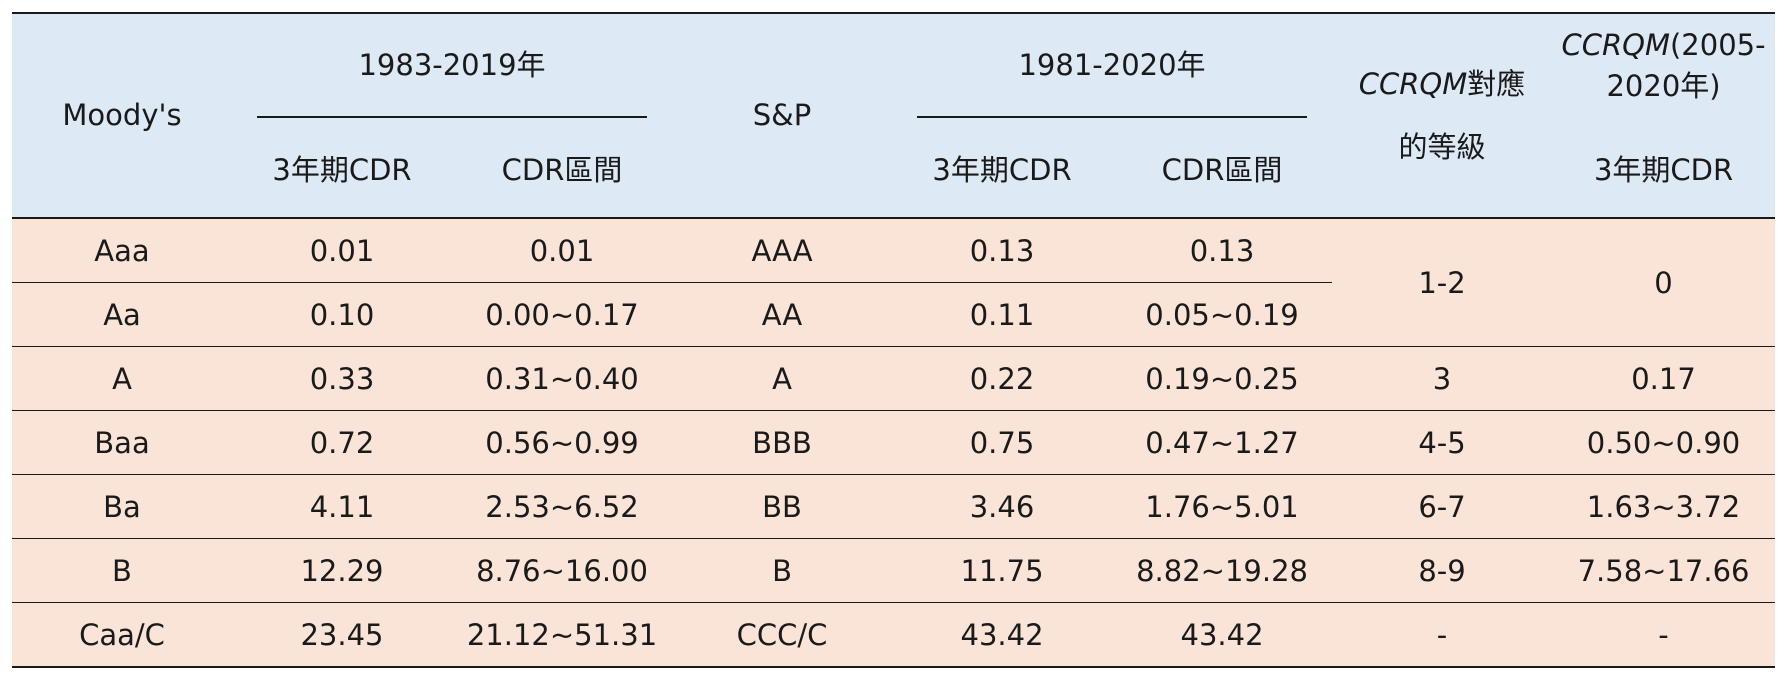 The image size is (1785, 684). I want to click on header-sp-range: CDR區間, so click(1222, 168).